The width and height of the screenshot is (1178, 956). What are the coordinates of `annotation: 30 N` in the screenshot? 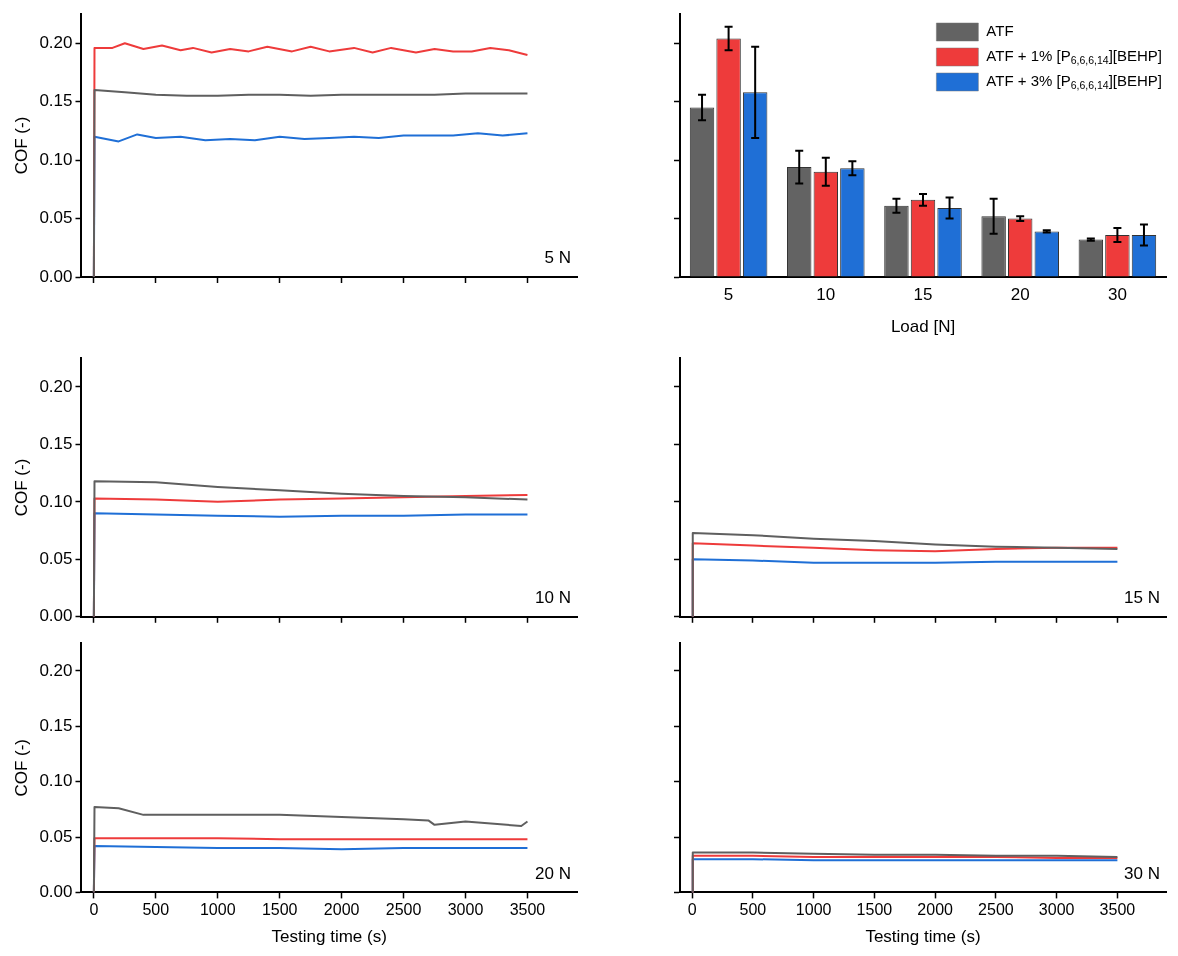 It's located at (1142, 873).